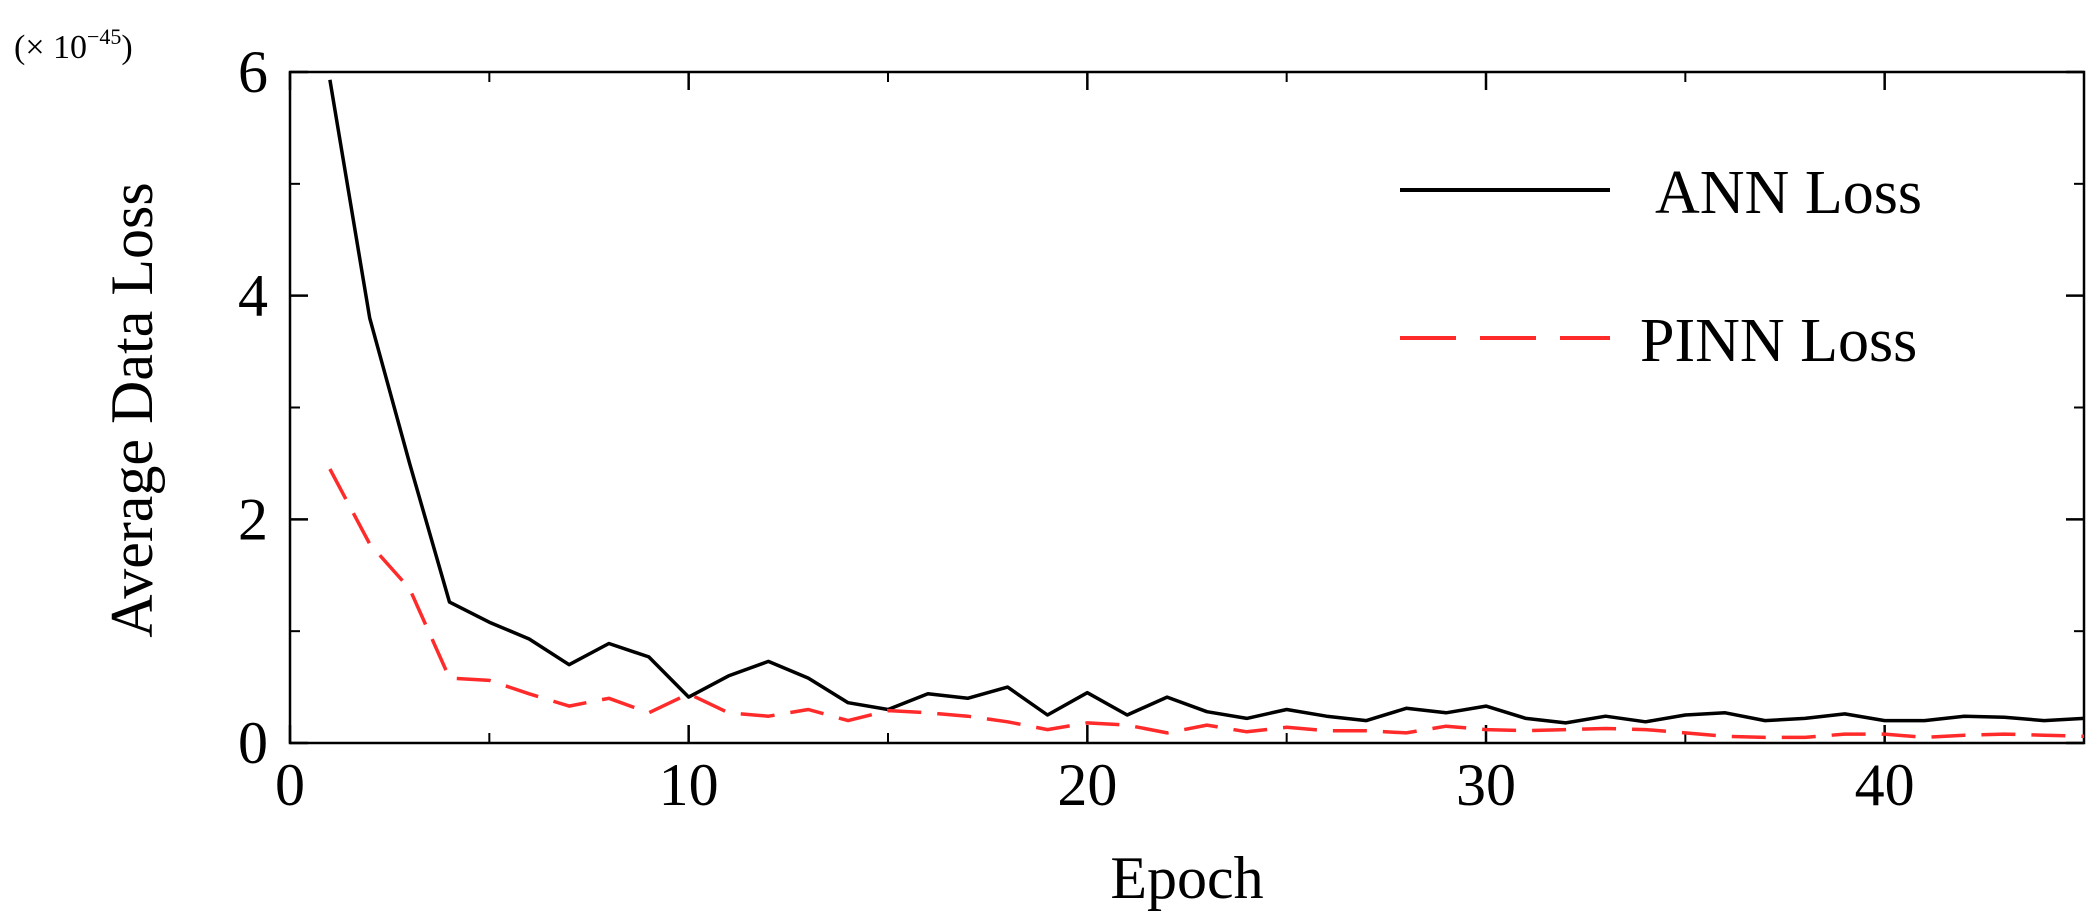 Image resolution: width=2096 pixels, height=922 pixels. What do you see at coordinates (104, 36) in the screenshot?
I see `y-multiplier-exponent: −45` at bounding box center [104, 36].